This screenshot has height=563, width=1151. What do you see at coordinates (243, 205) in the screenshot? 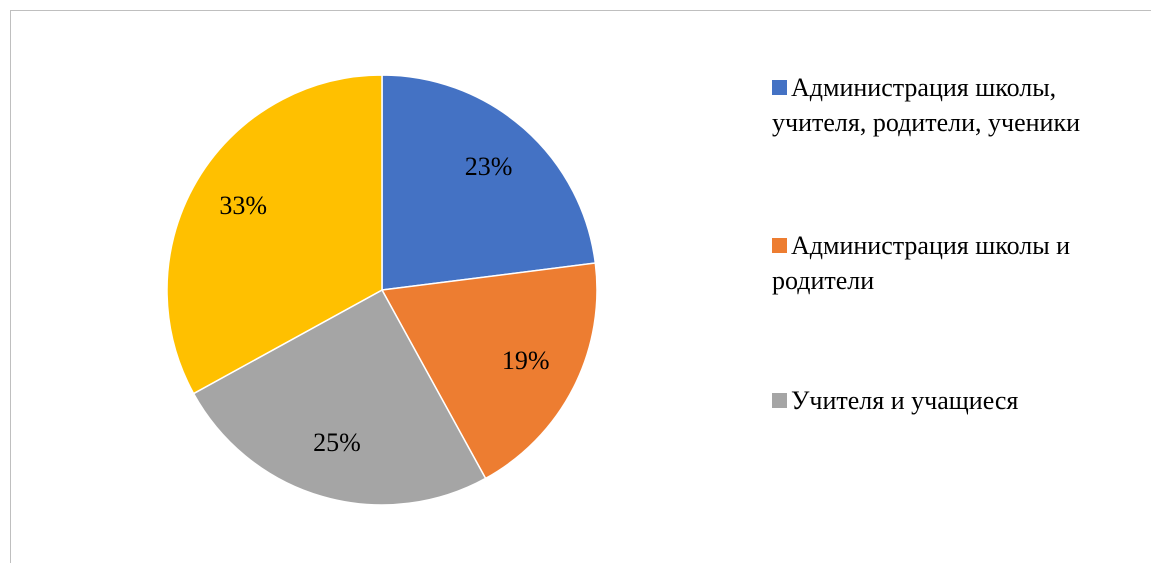
I see `data-label: 33%` at bounding box center [243, 205].